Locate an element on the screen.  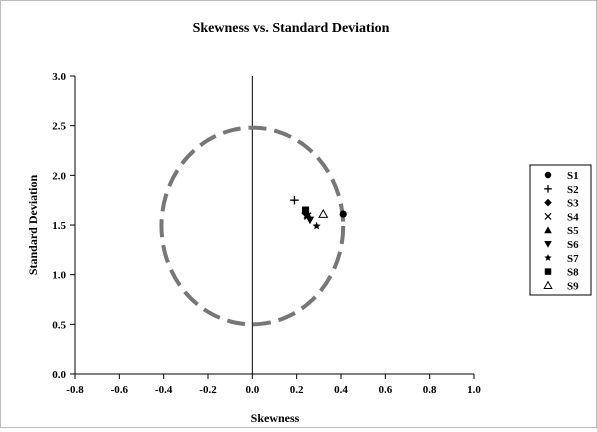
legend-marker-s9 is located at coordinates (548, 284).